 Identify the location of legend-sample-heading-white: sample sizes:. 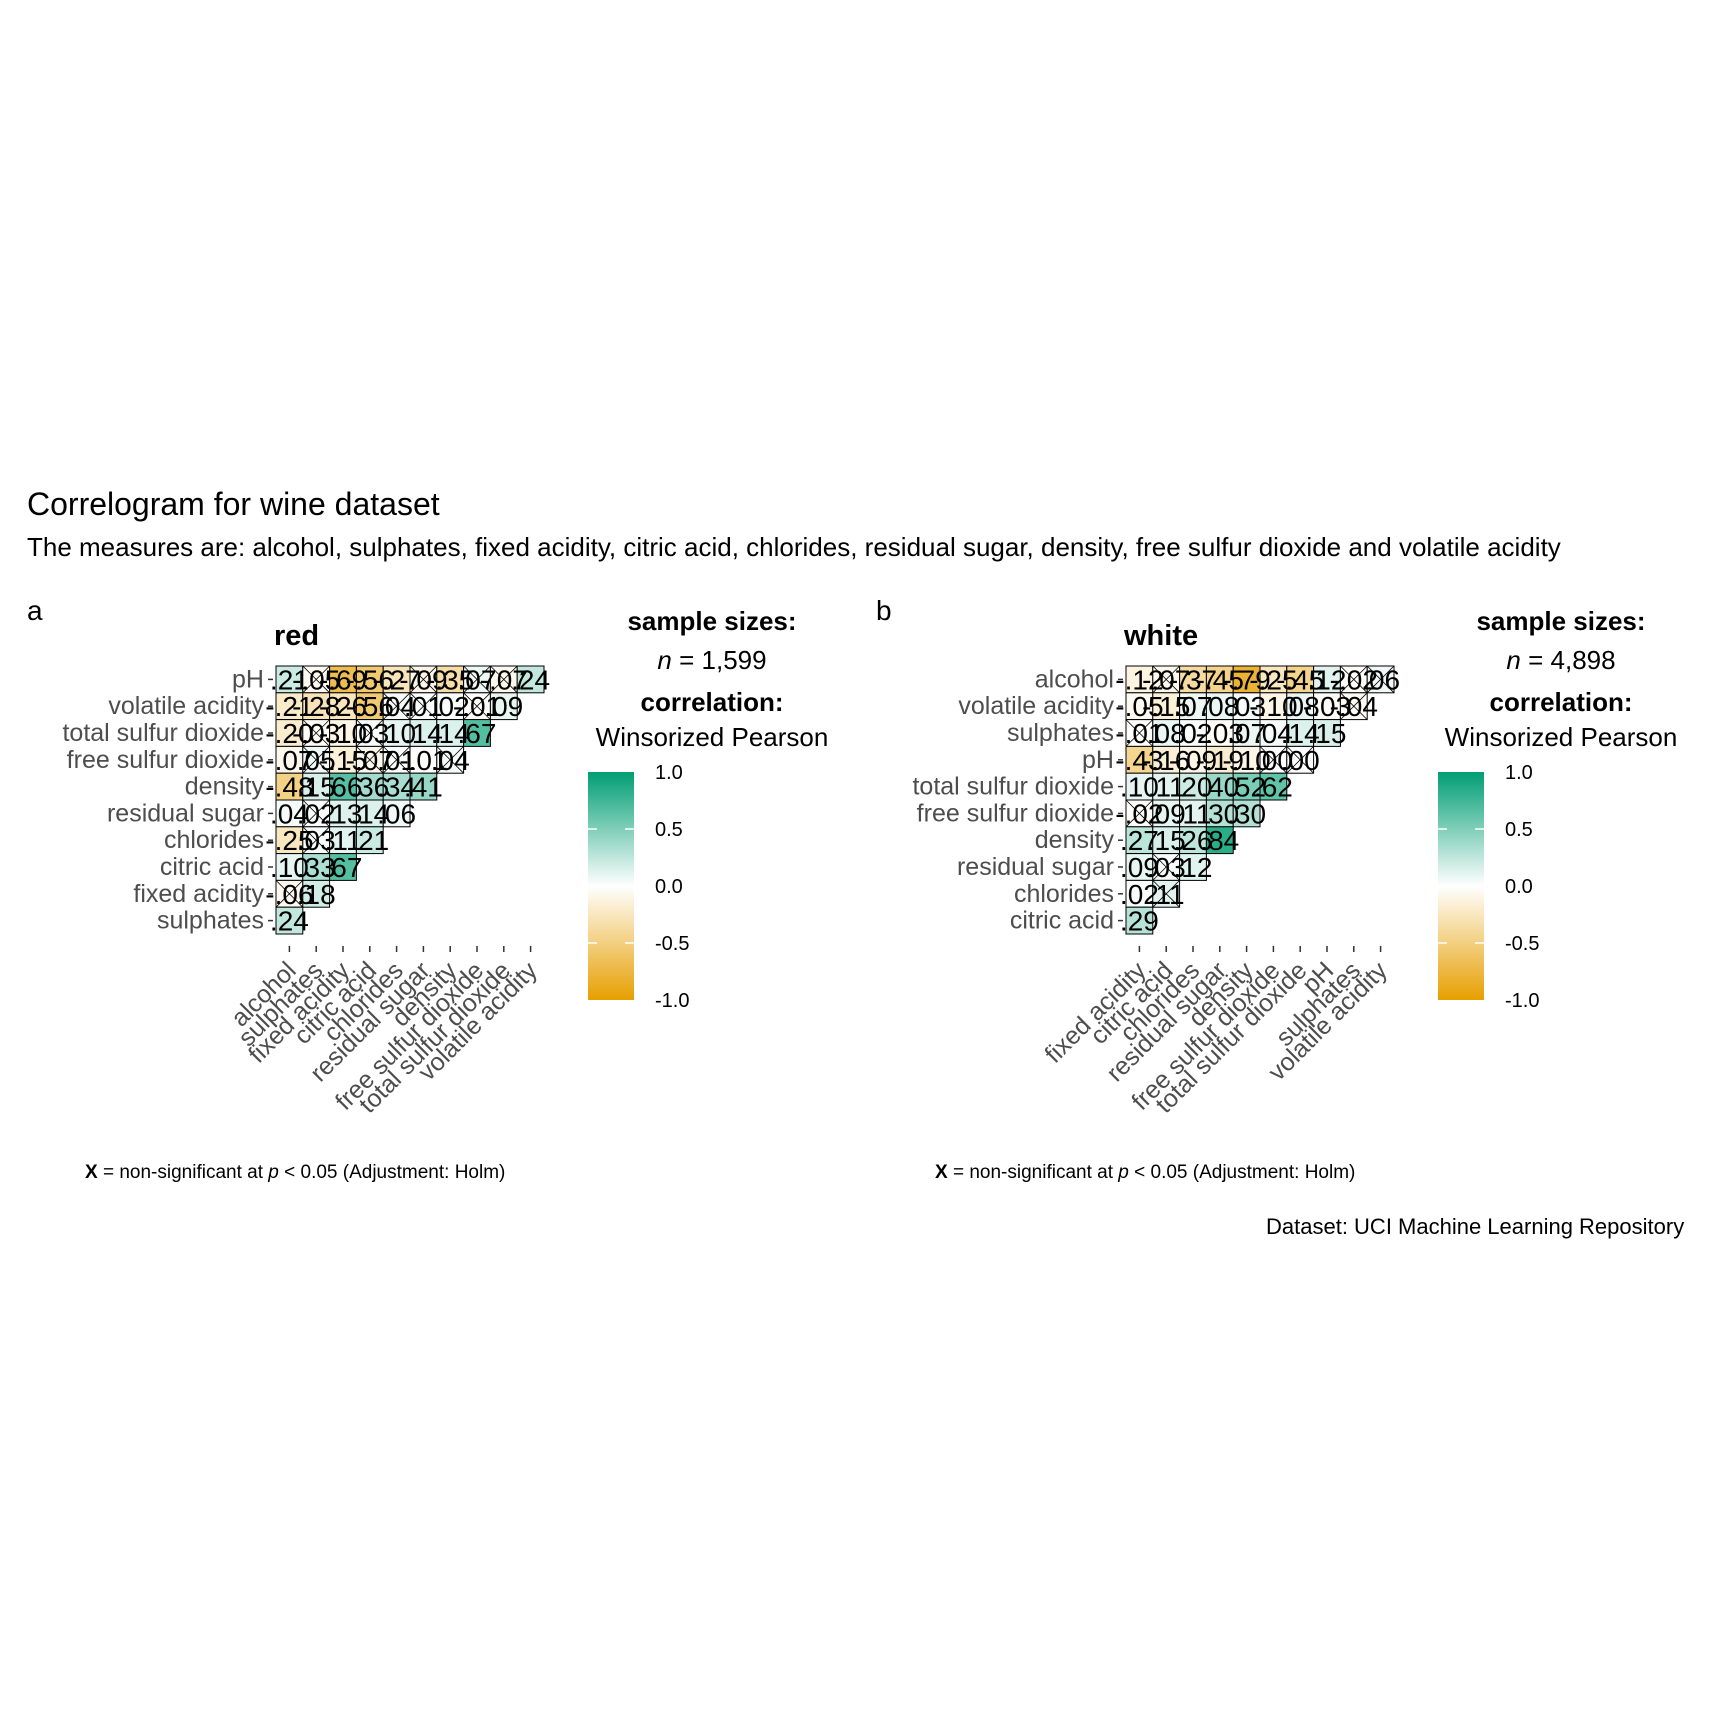
(1561, 621).